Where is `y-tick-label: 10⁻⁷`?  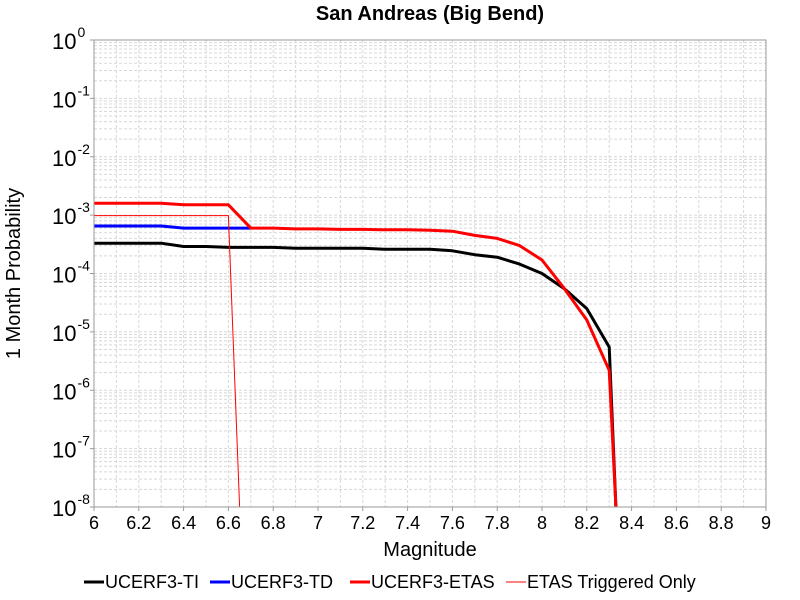
y-tick-label: 10⁻⁷ is located at coordinates (71, 448).